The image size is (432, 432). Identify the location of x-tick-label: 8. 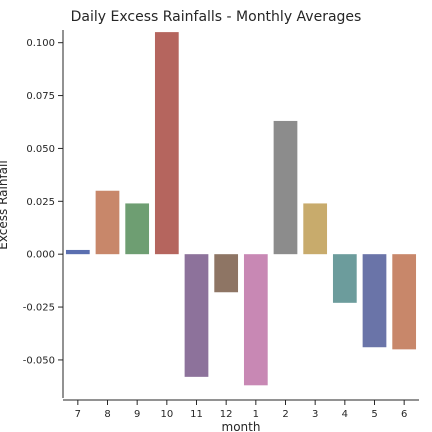
(107, 414).